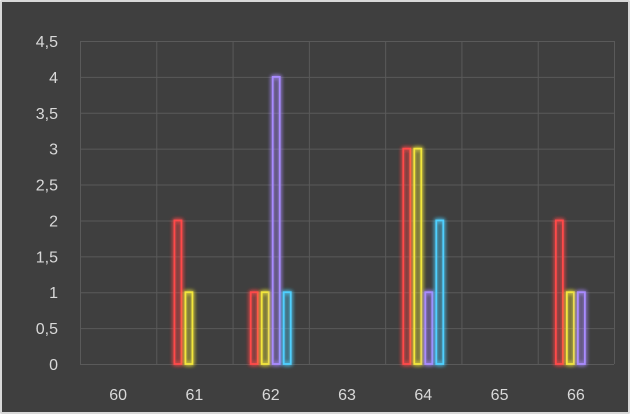  Describe the element at coordinates (47, 329) in the screenshot. I see `y-tick-label: 0,5` at that location.